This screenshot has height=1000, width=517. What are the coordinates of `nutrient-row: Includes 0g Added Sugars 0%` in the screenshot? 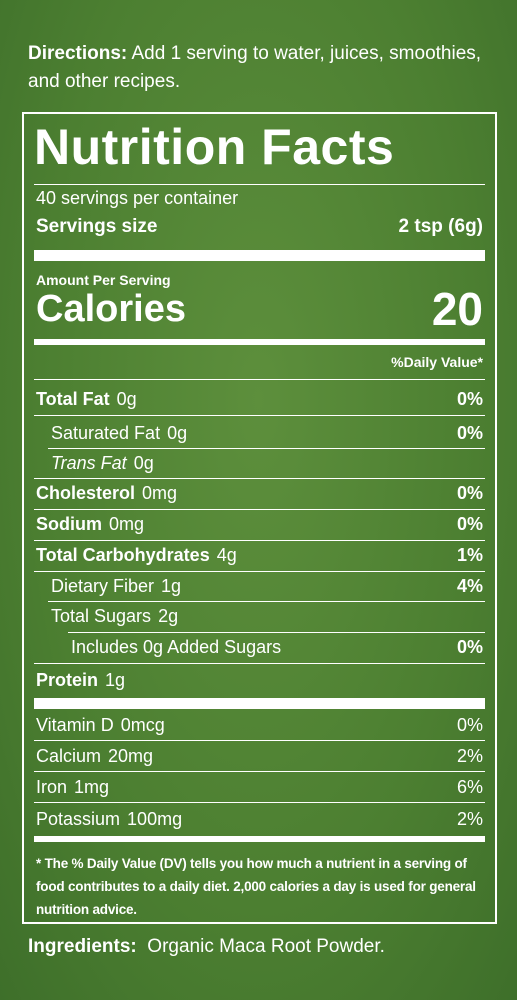 It's located at (277, 647).